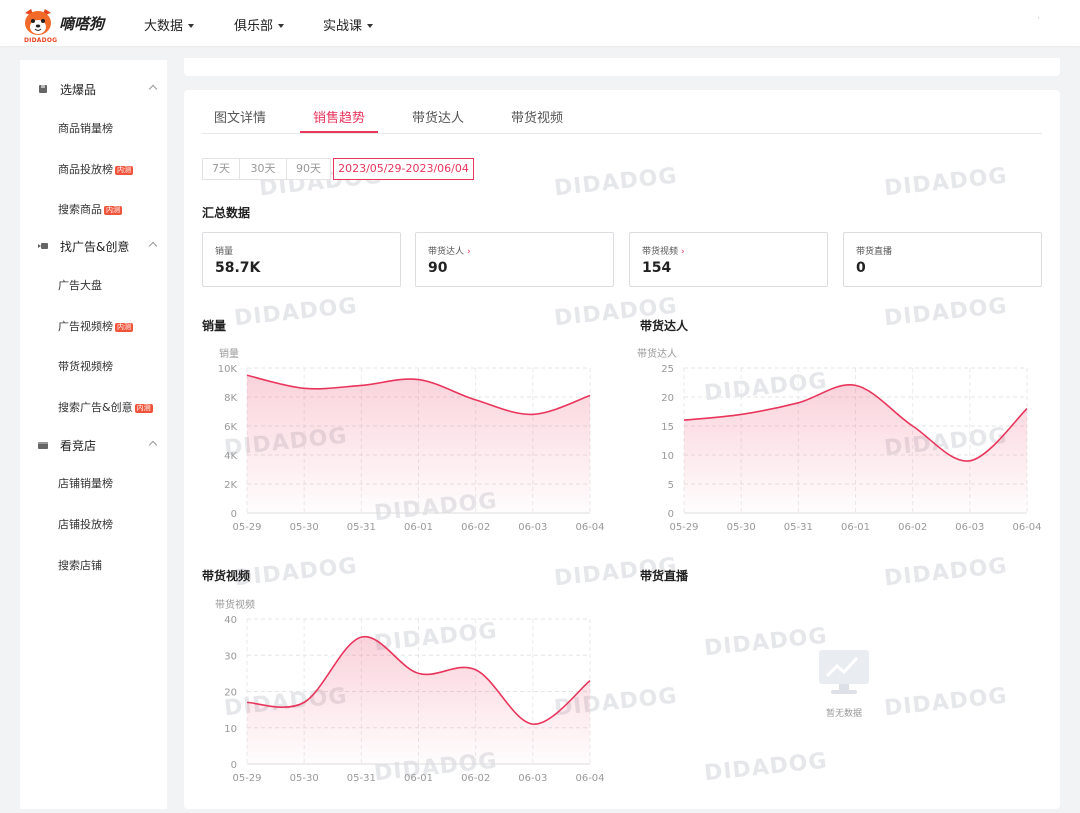 This screenshot has width=1080, height=813. I want to click on sidebar-item-label: 带货视频榜, so click(85, 366).